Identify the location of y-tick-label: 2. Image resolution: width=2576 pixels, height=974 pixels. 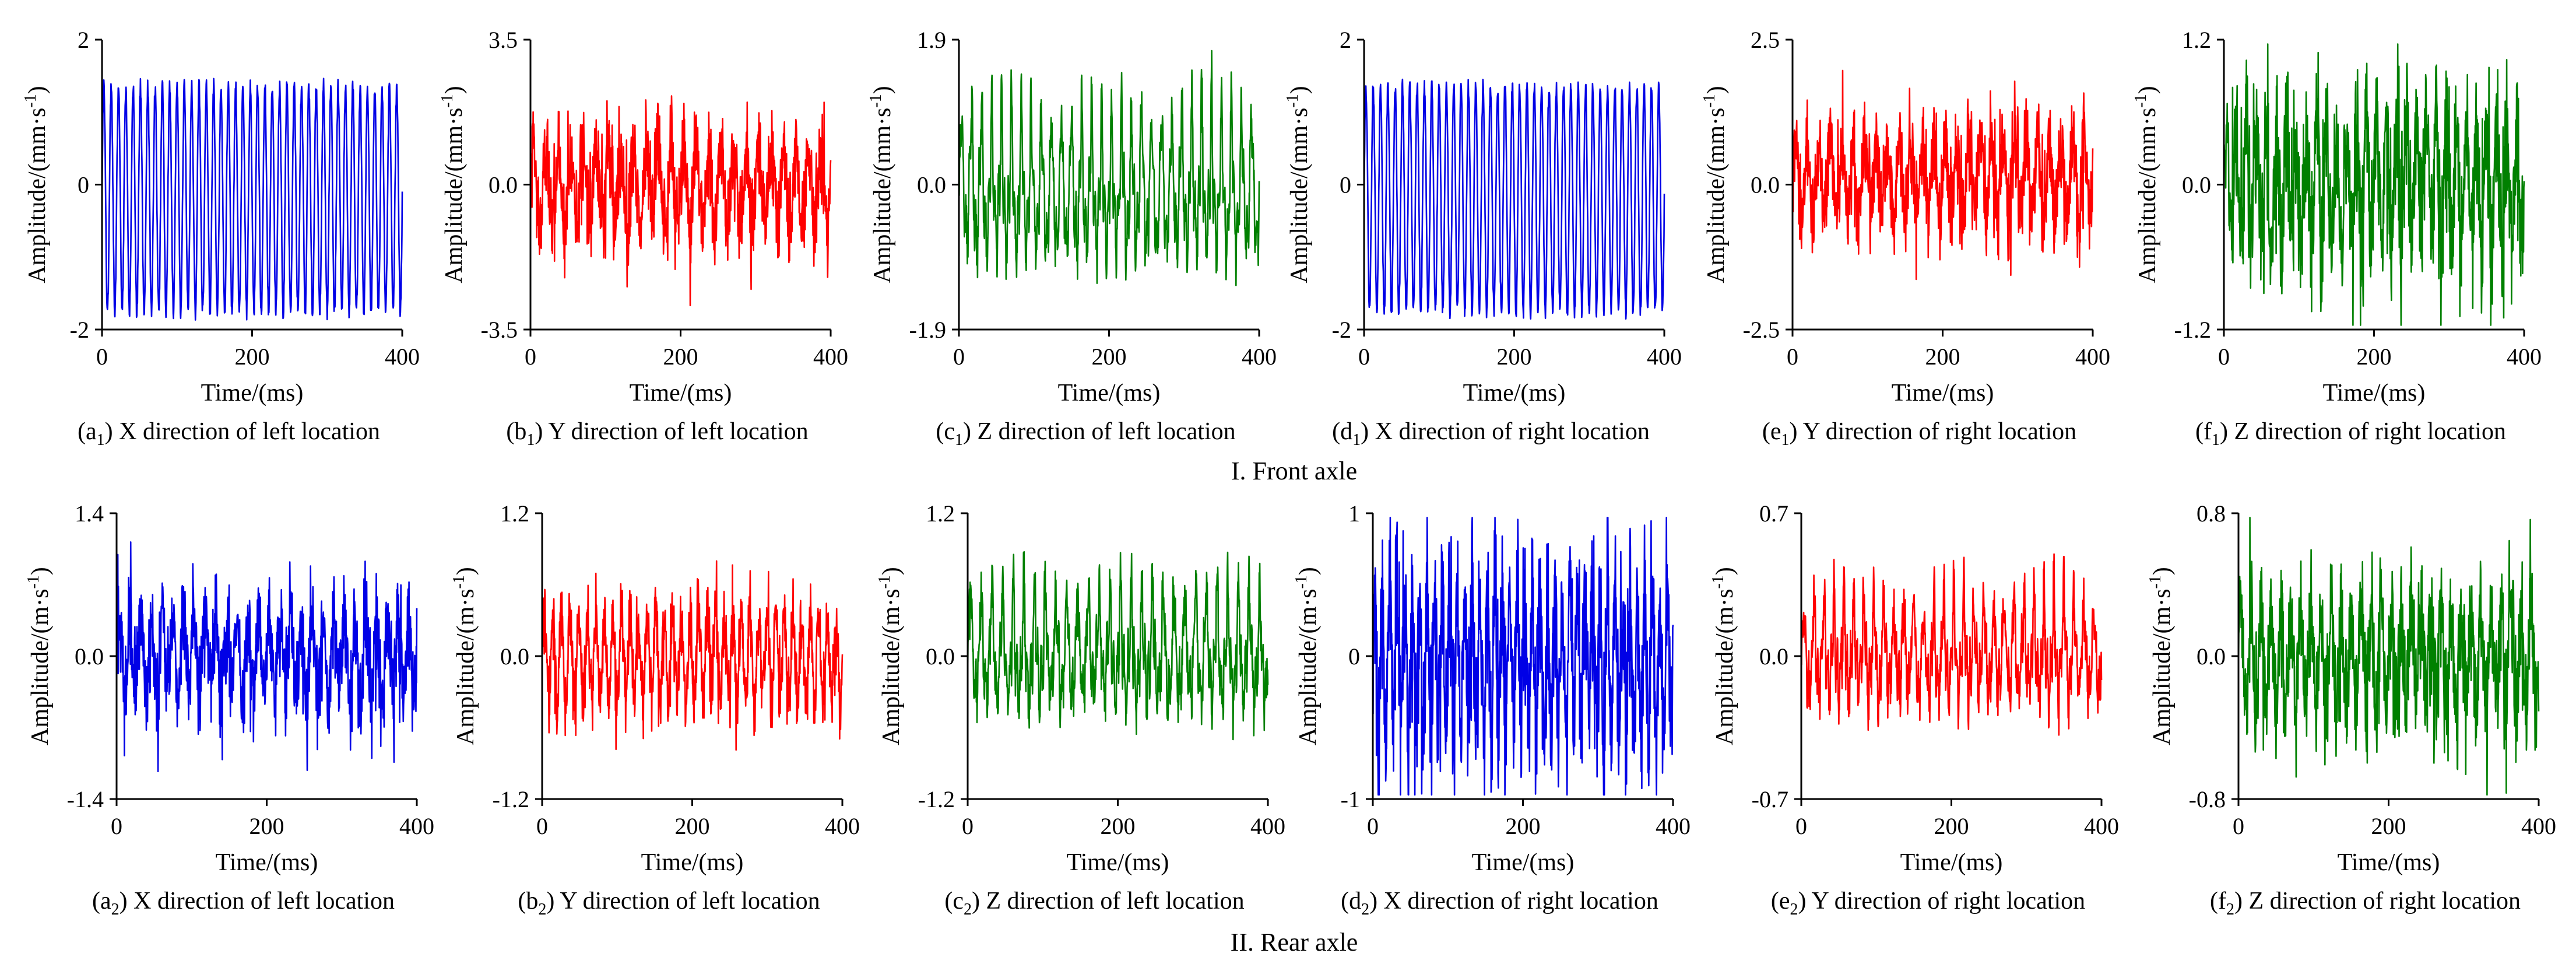
(1345, 40).